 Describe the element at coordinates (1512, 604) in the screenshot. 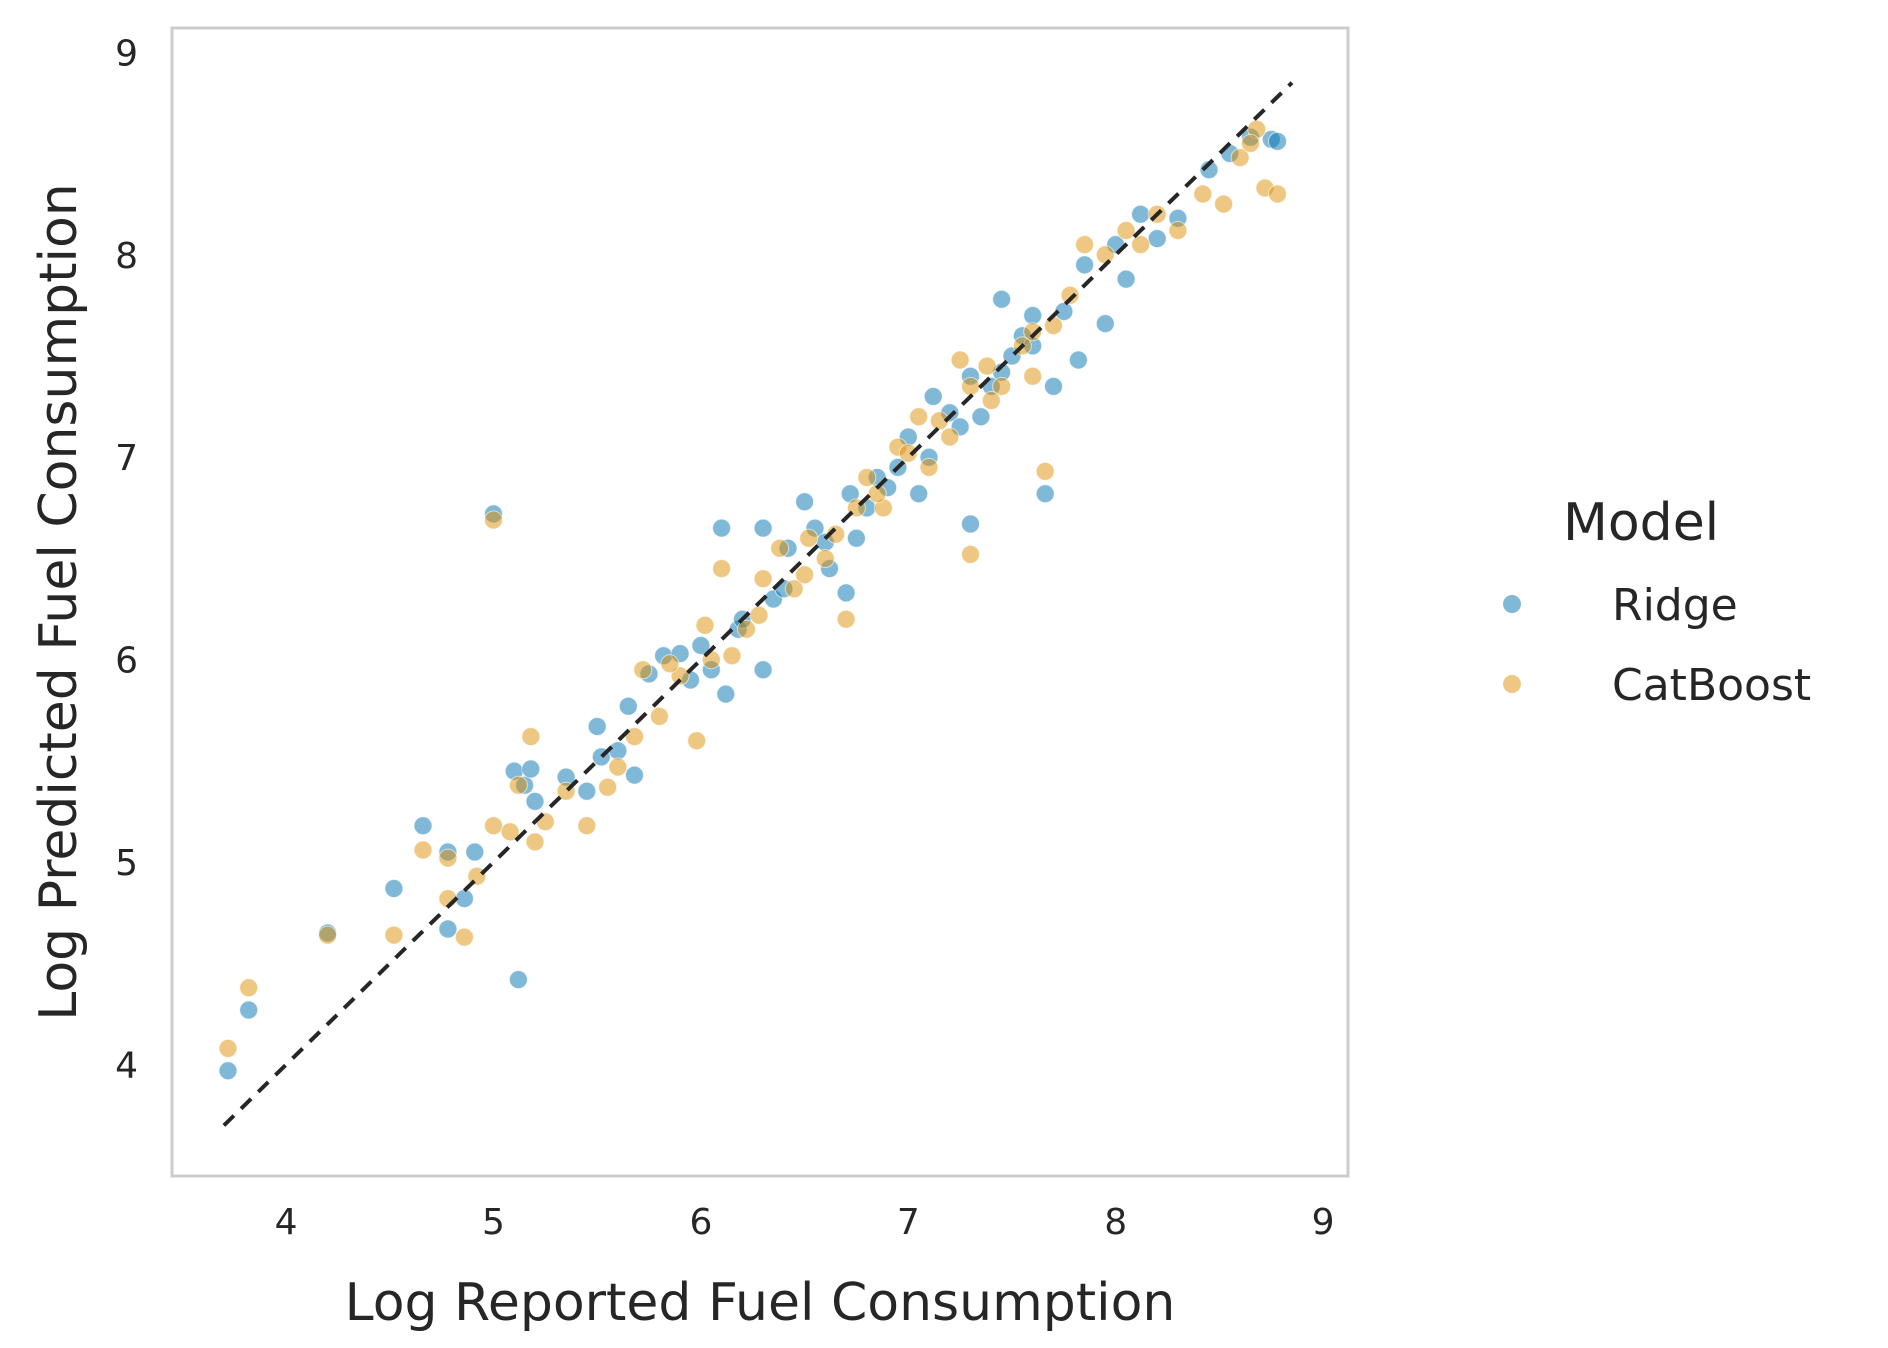

I see `legend-marker-ridge` at that location.